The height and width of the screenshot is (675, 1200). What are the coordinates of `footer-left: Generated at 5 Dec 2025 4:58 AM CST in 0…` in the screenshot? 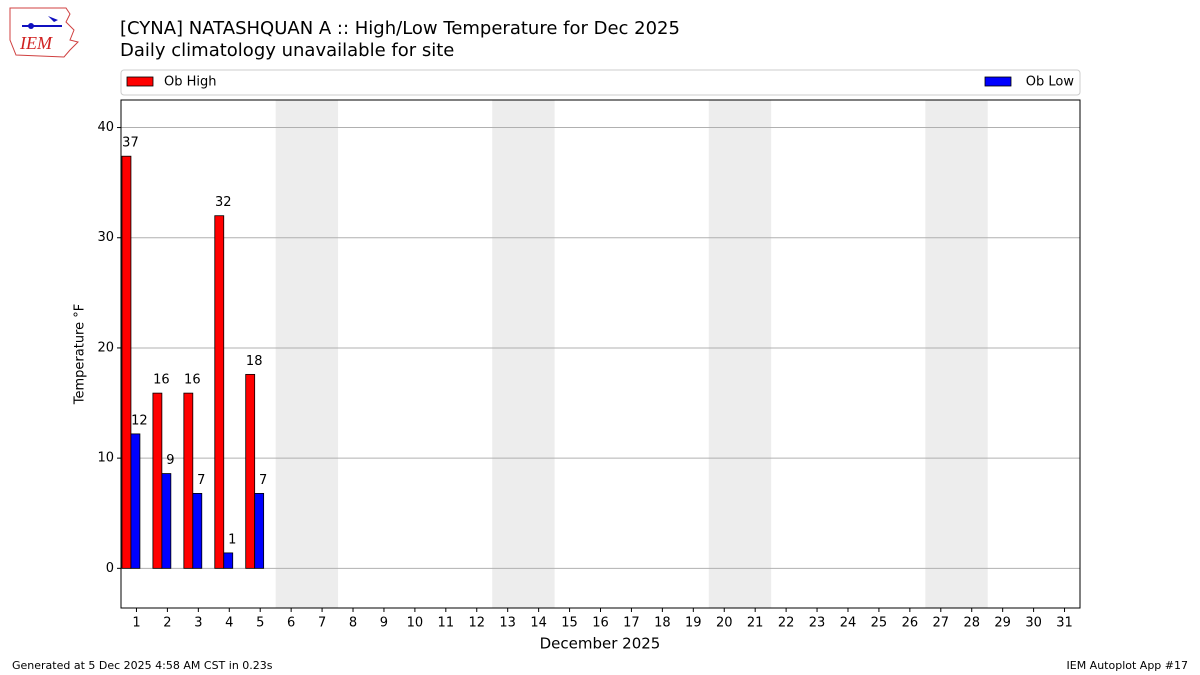 It's located at (142, 665).